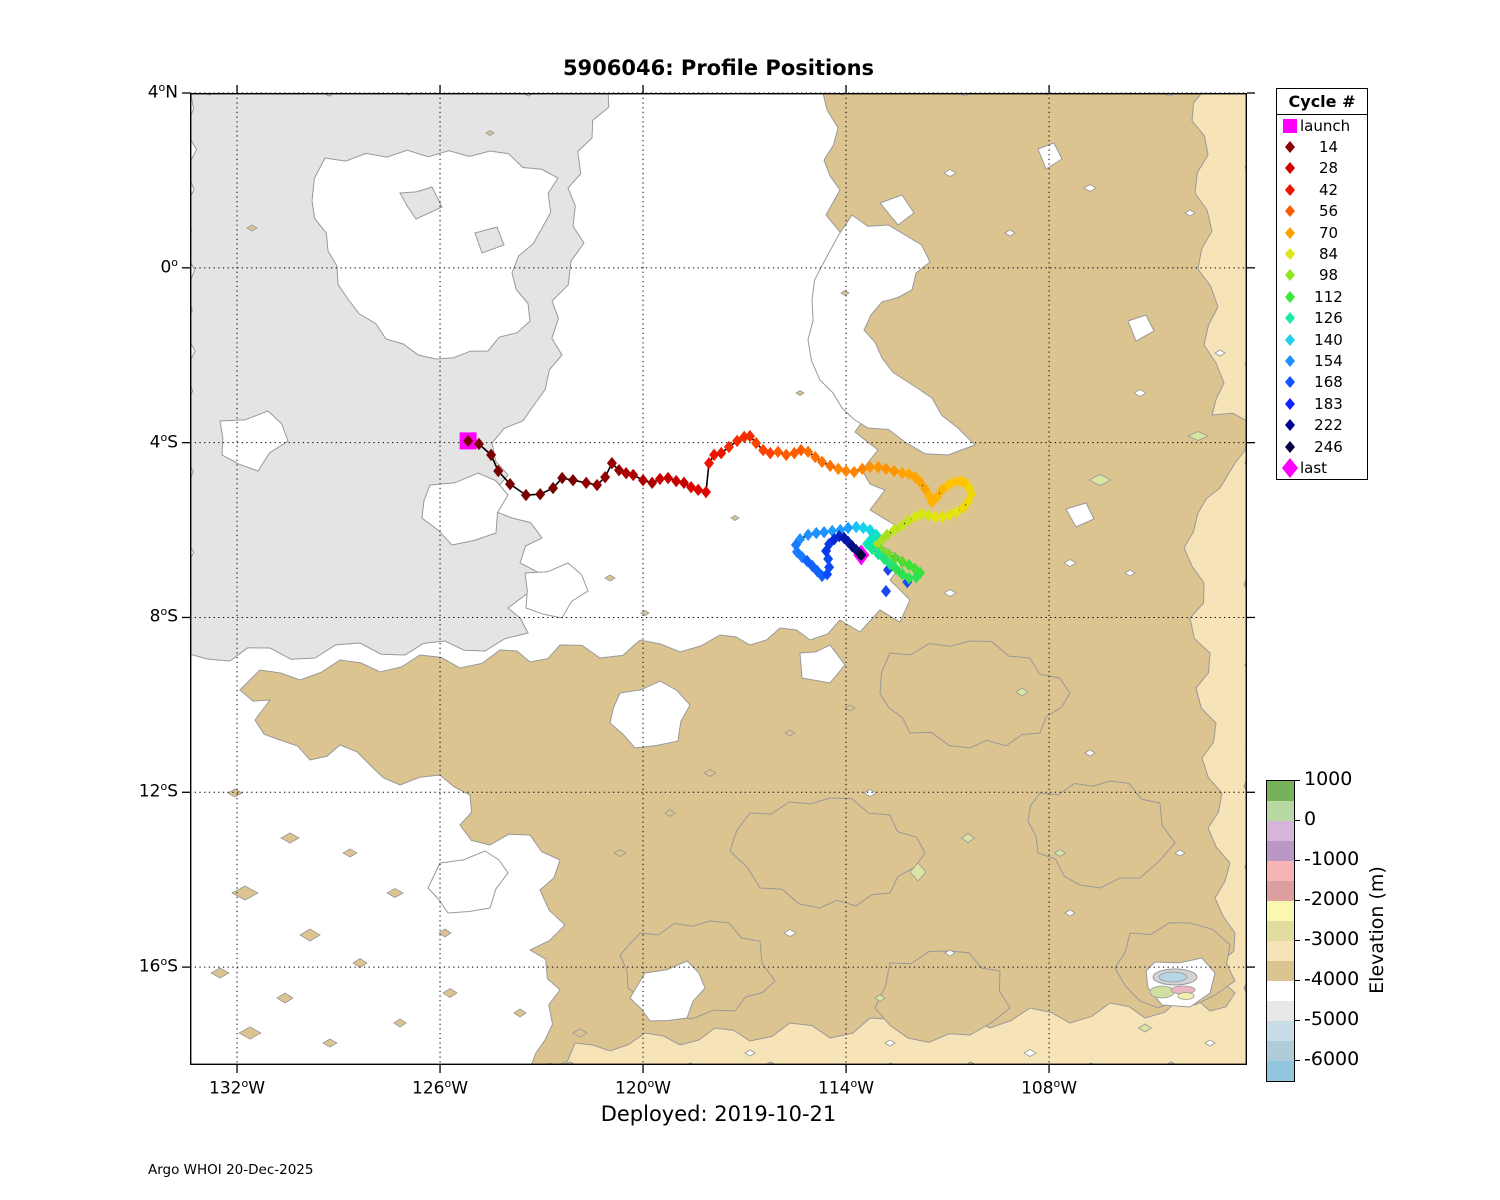 Image resolution: width=1500 pixels, height=1200 pixels. Describe the element at coordinates (169, 266) in the screenshot. I see `y-tick-label: 0o` at that location.